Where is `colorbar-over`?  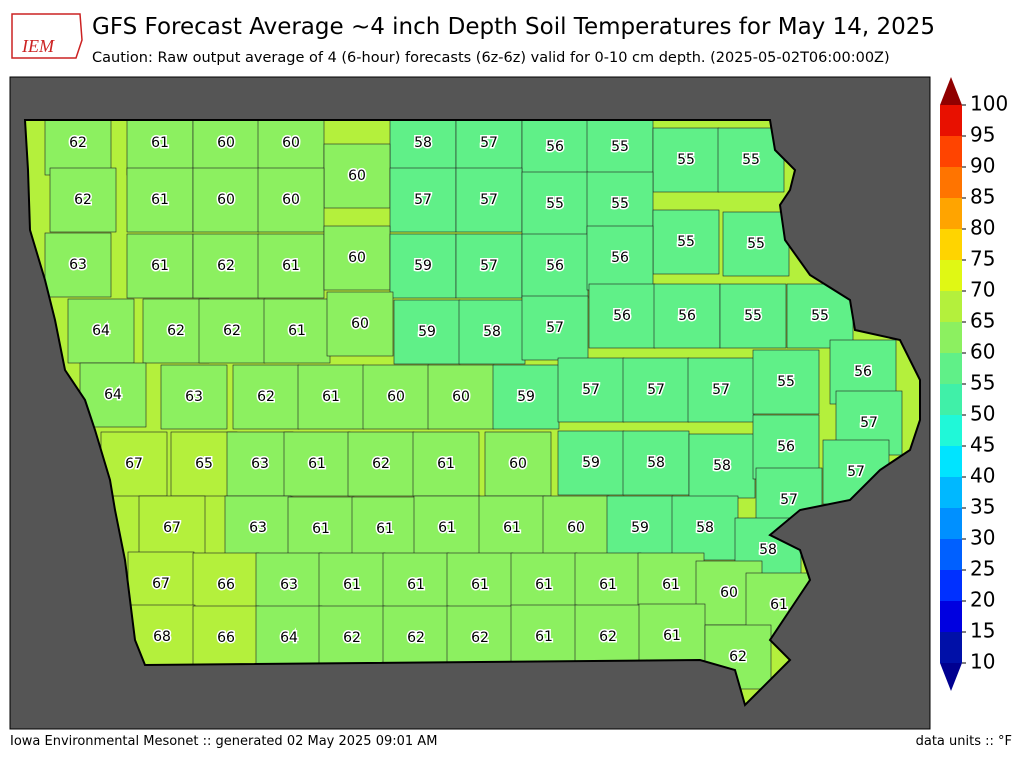
colorbar-over is located at coordinates (951, 91).